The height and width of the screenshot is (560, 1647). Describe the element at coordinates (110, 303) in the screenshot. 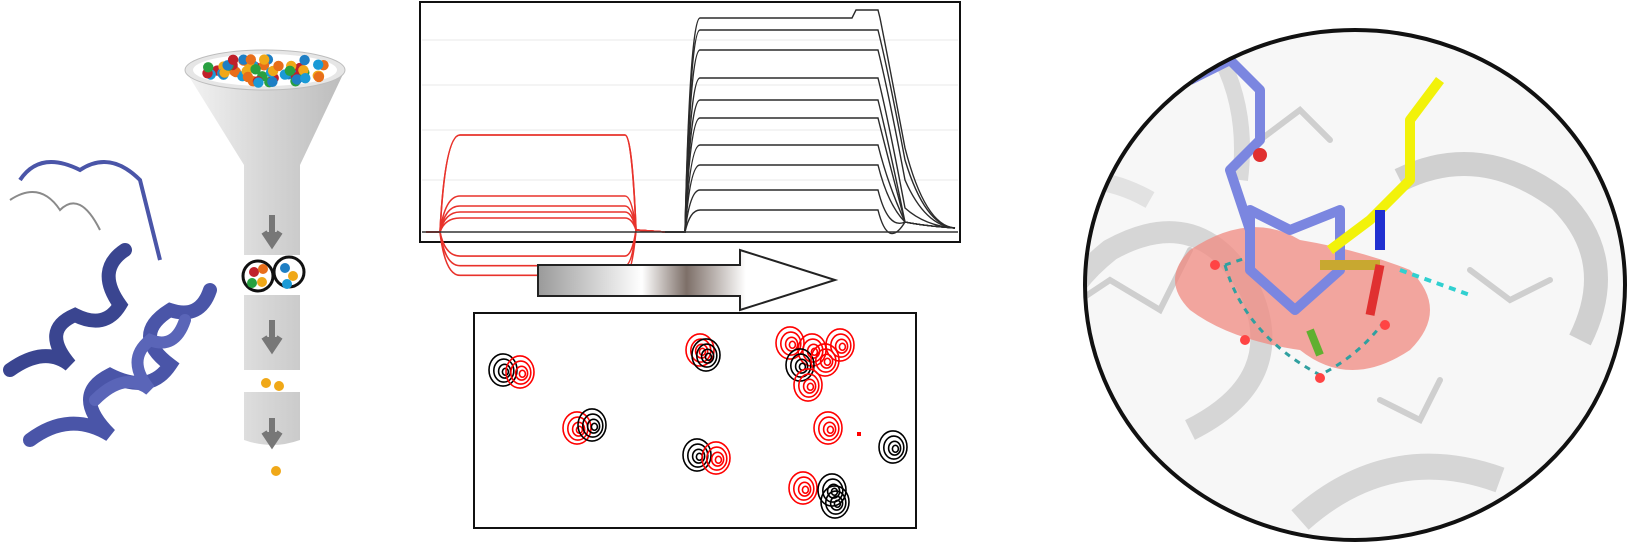

I see `protein-structure` at that location.